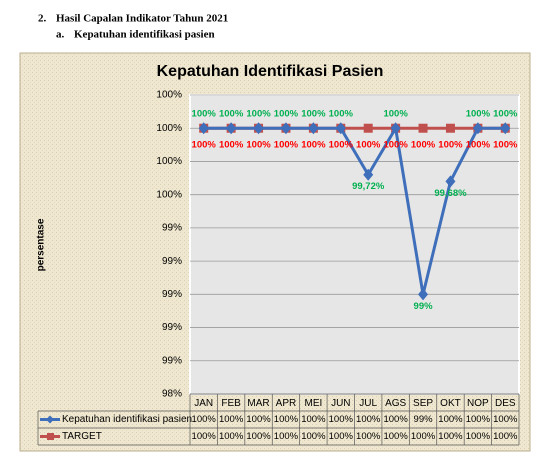  Describe the element at coordinates (423, 403) in the screenshot. I see `x-tick-label: SEP` at that location.